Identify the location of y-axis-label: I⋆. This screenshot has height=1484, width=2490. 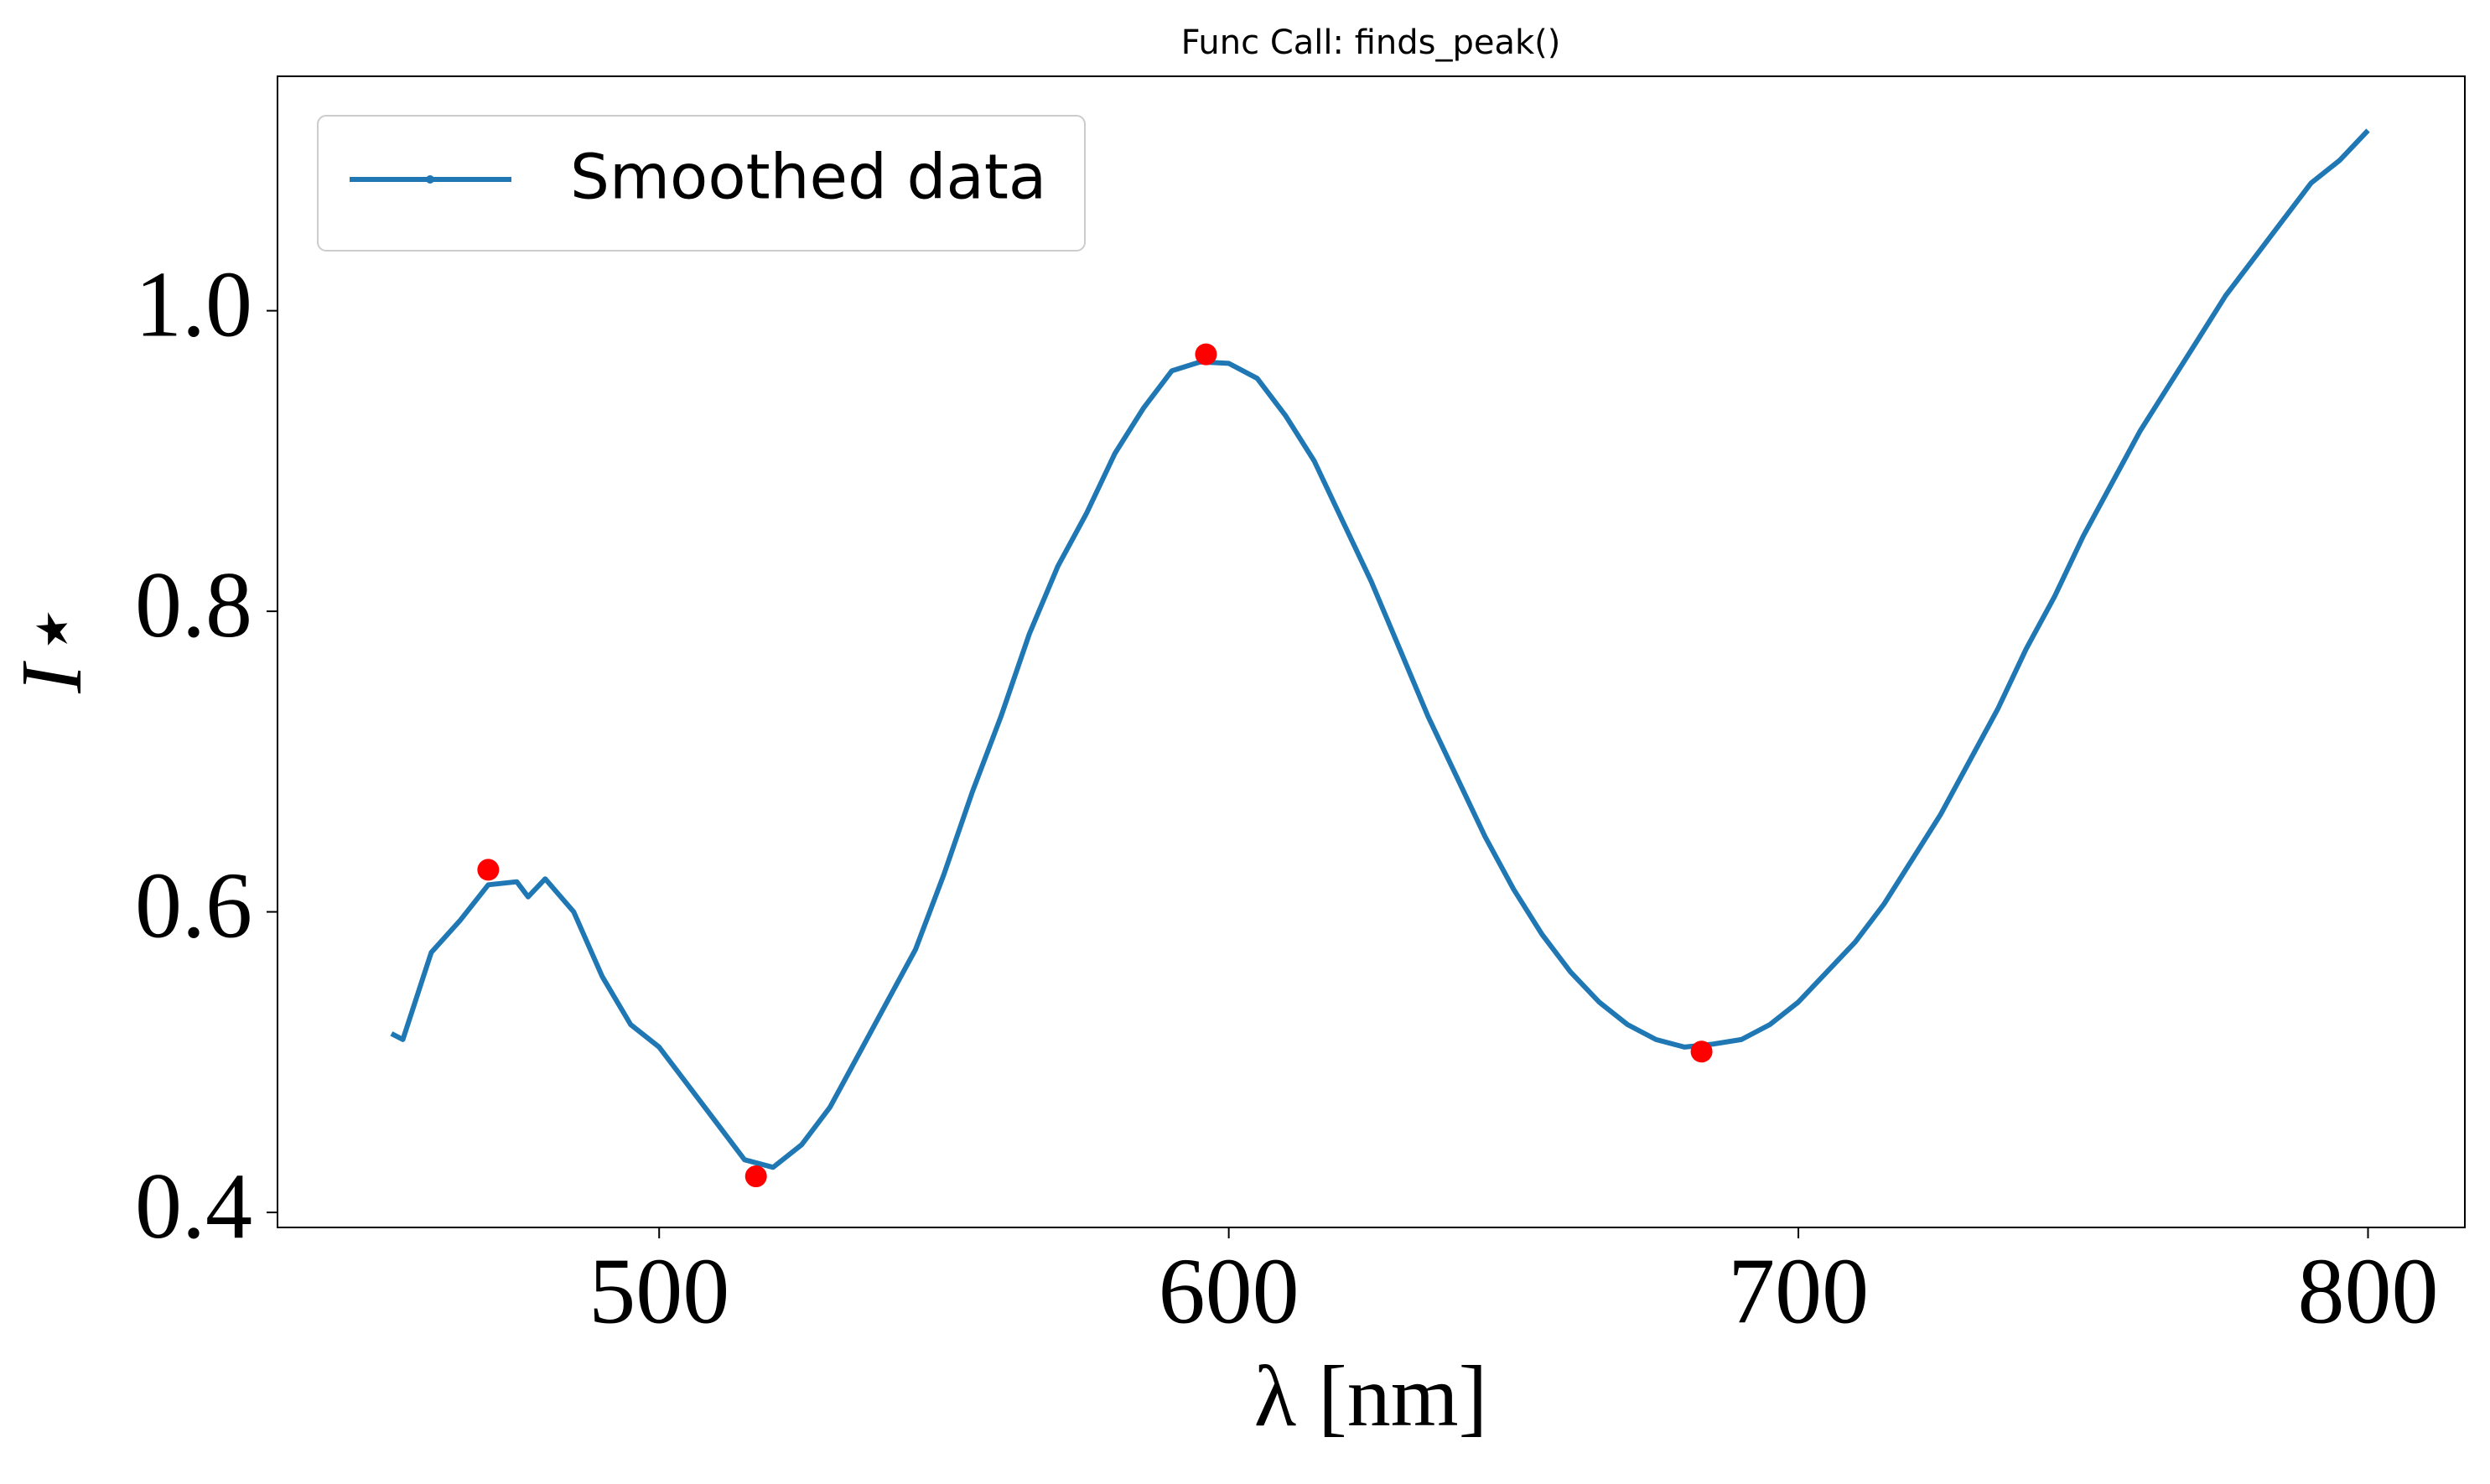
(51, 652).